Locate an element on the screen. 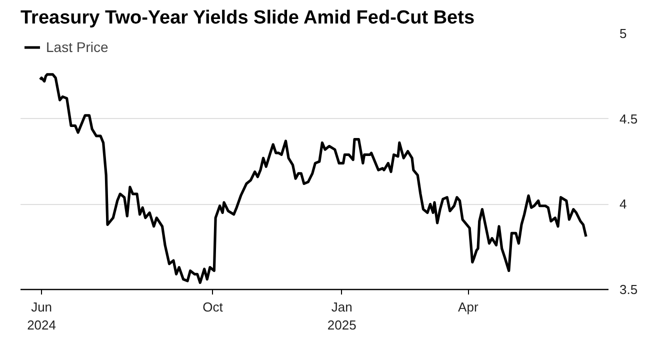 This screenshot has width=650, height=340. y-tick-label: 3.5 is located at coordinates (629, 289).